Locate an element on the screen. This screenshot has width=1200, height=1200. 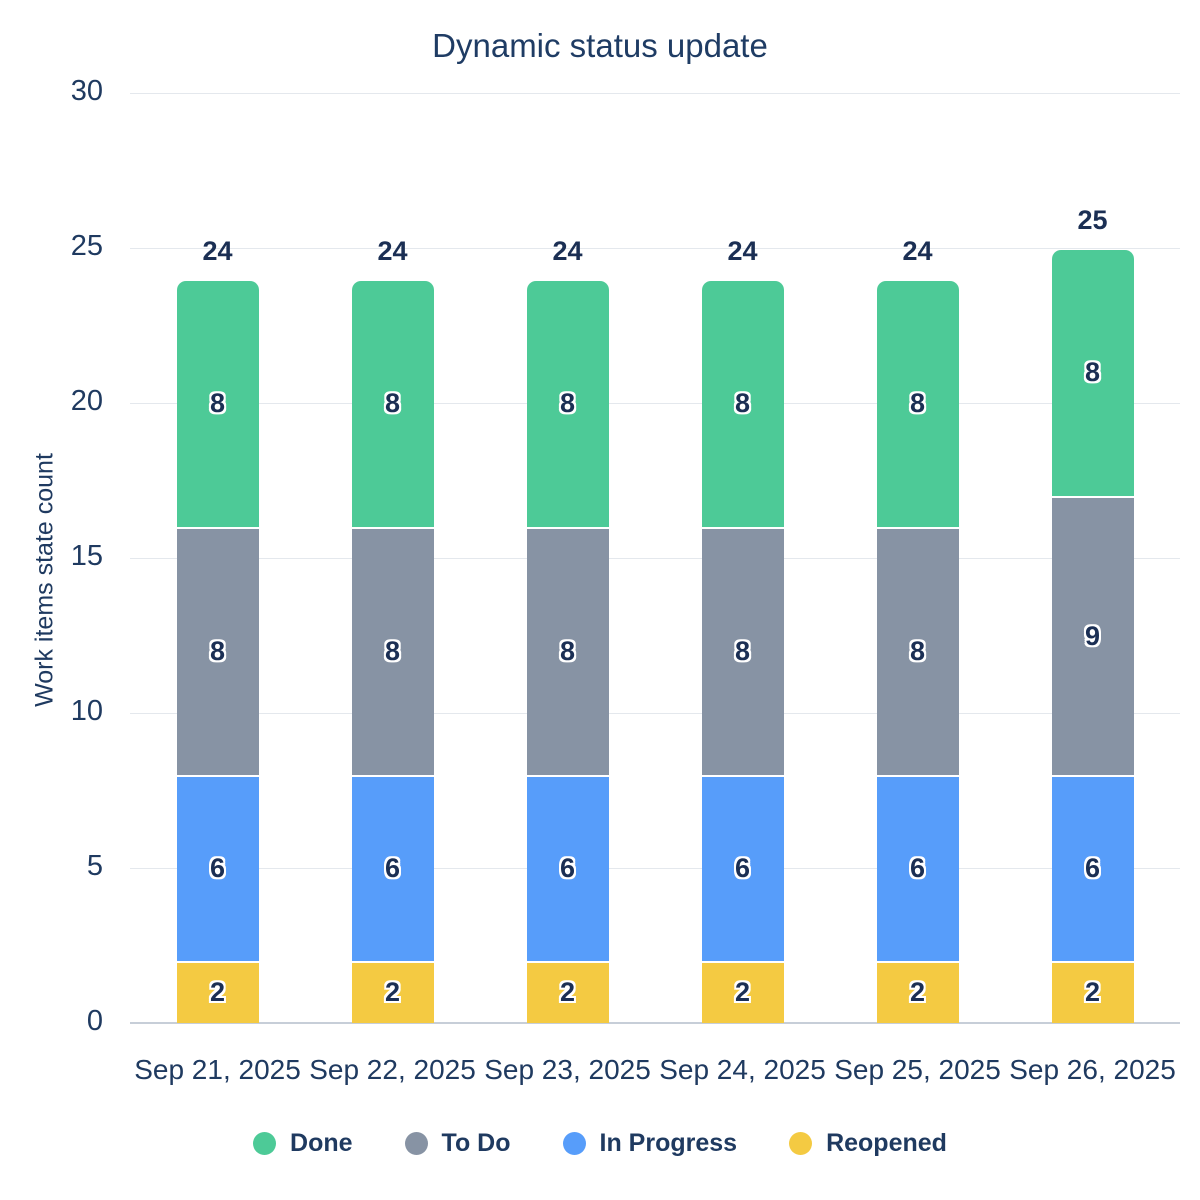
y-tick-label: 15 is located at coordinates (86, 556).